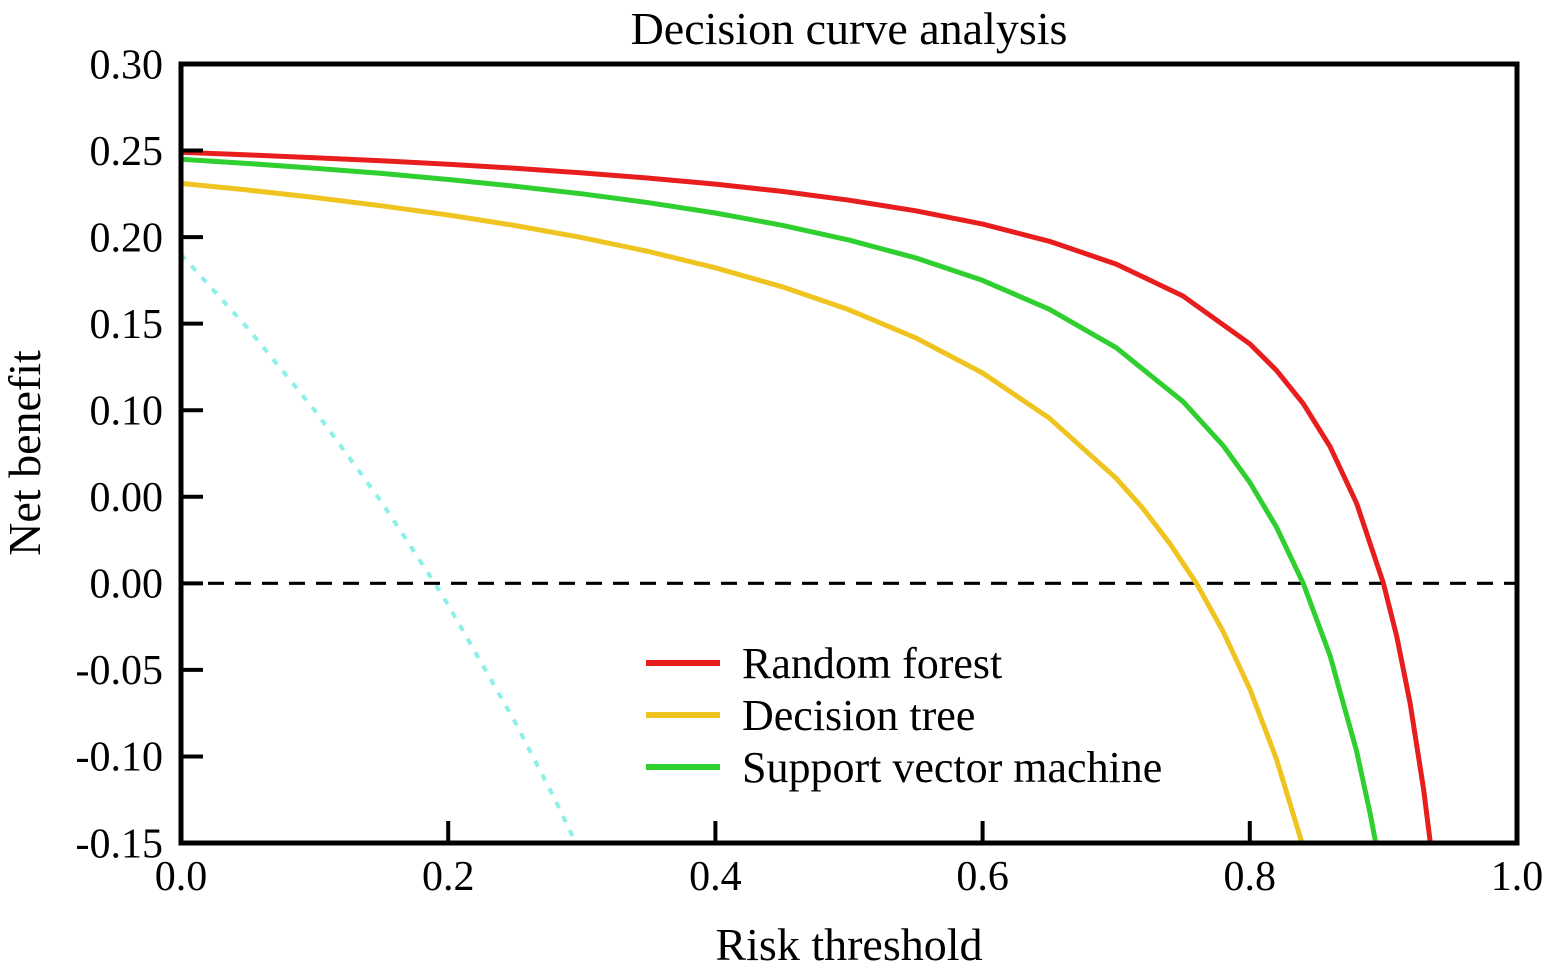 This screenshot has height=975, width=1556. What do you see at coordinates (120, 844) in the screenshot?
I see `y-tick-label: -0.15` at bounding box center [120, 844].